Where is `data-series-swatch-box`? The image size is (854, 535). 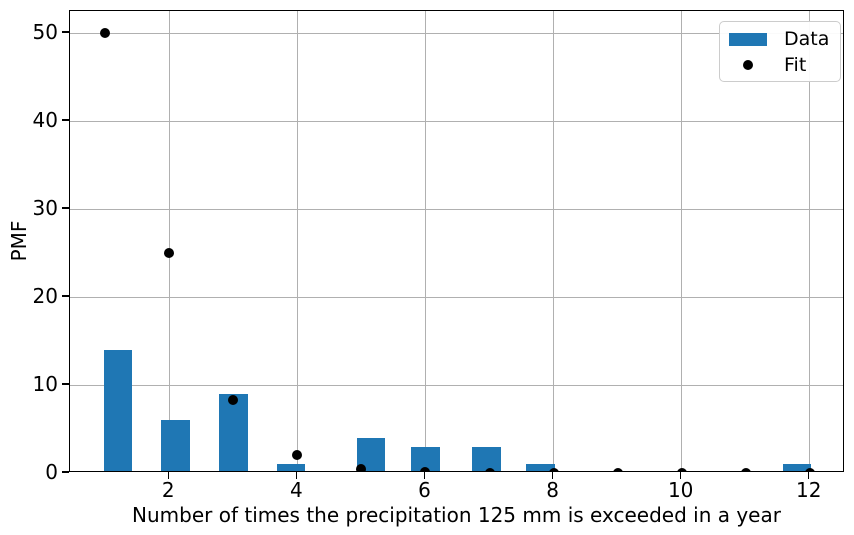 data-series-swatch-box is located at coordinates (748, 39).